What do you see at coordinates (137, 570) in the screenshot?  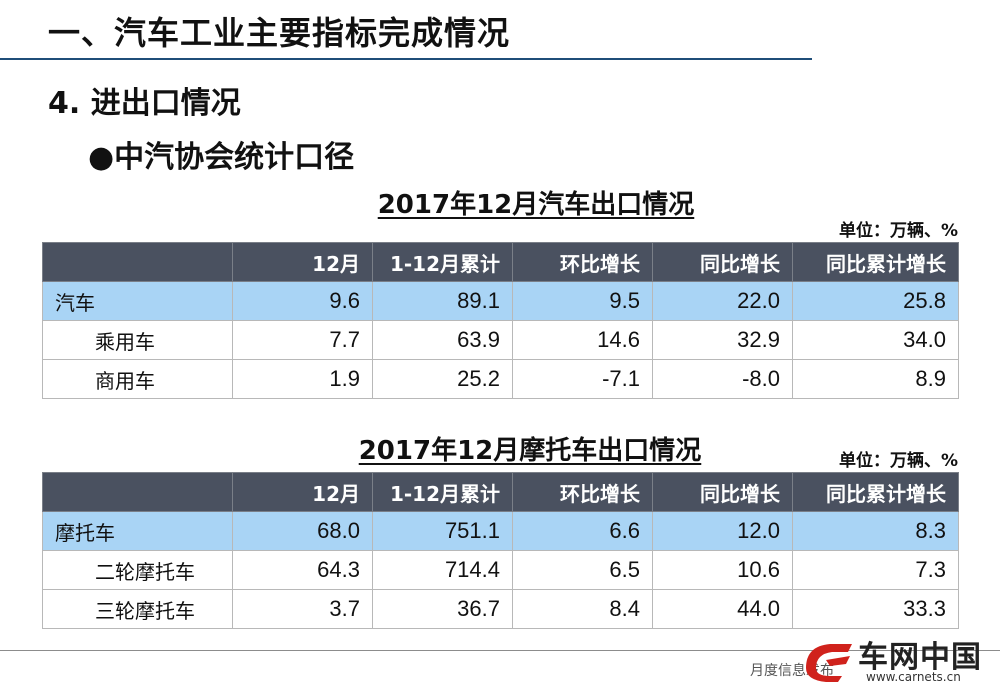 I see `row-label: 二轮摩托车` at bounding box center [137, 570].